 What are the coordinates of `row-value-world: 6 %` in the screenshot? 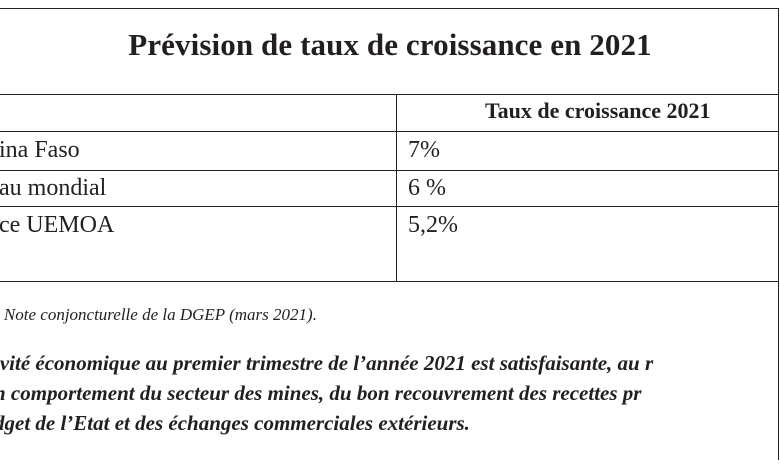 It's located at (427, 188).